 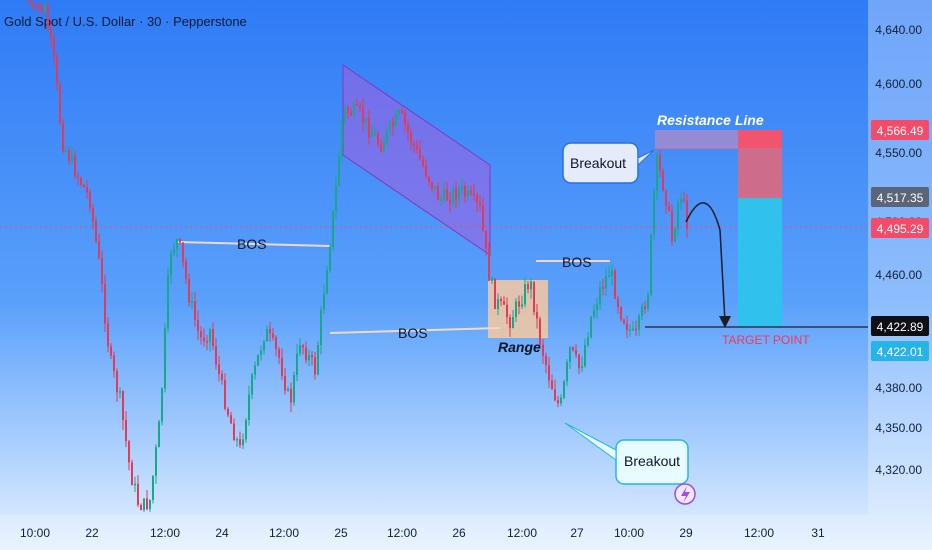 I want to click on y-tick-label: 4,600.00, so click(x=898, y=84).